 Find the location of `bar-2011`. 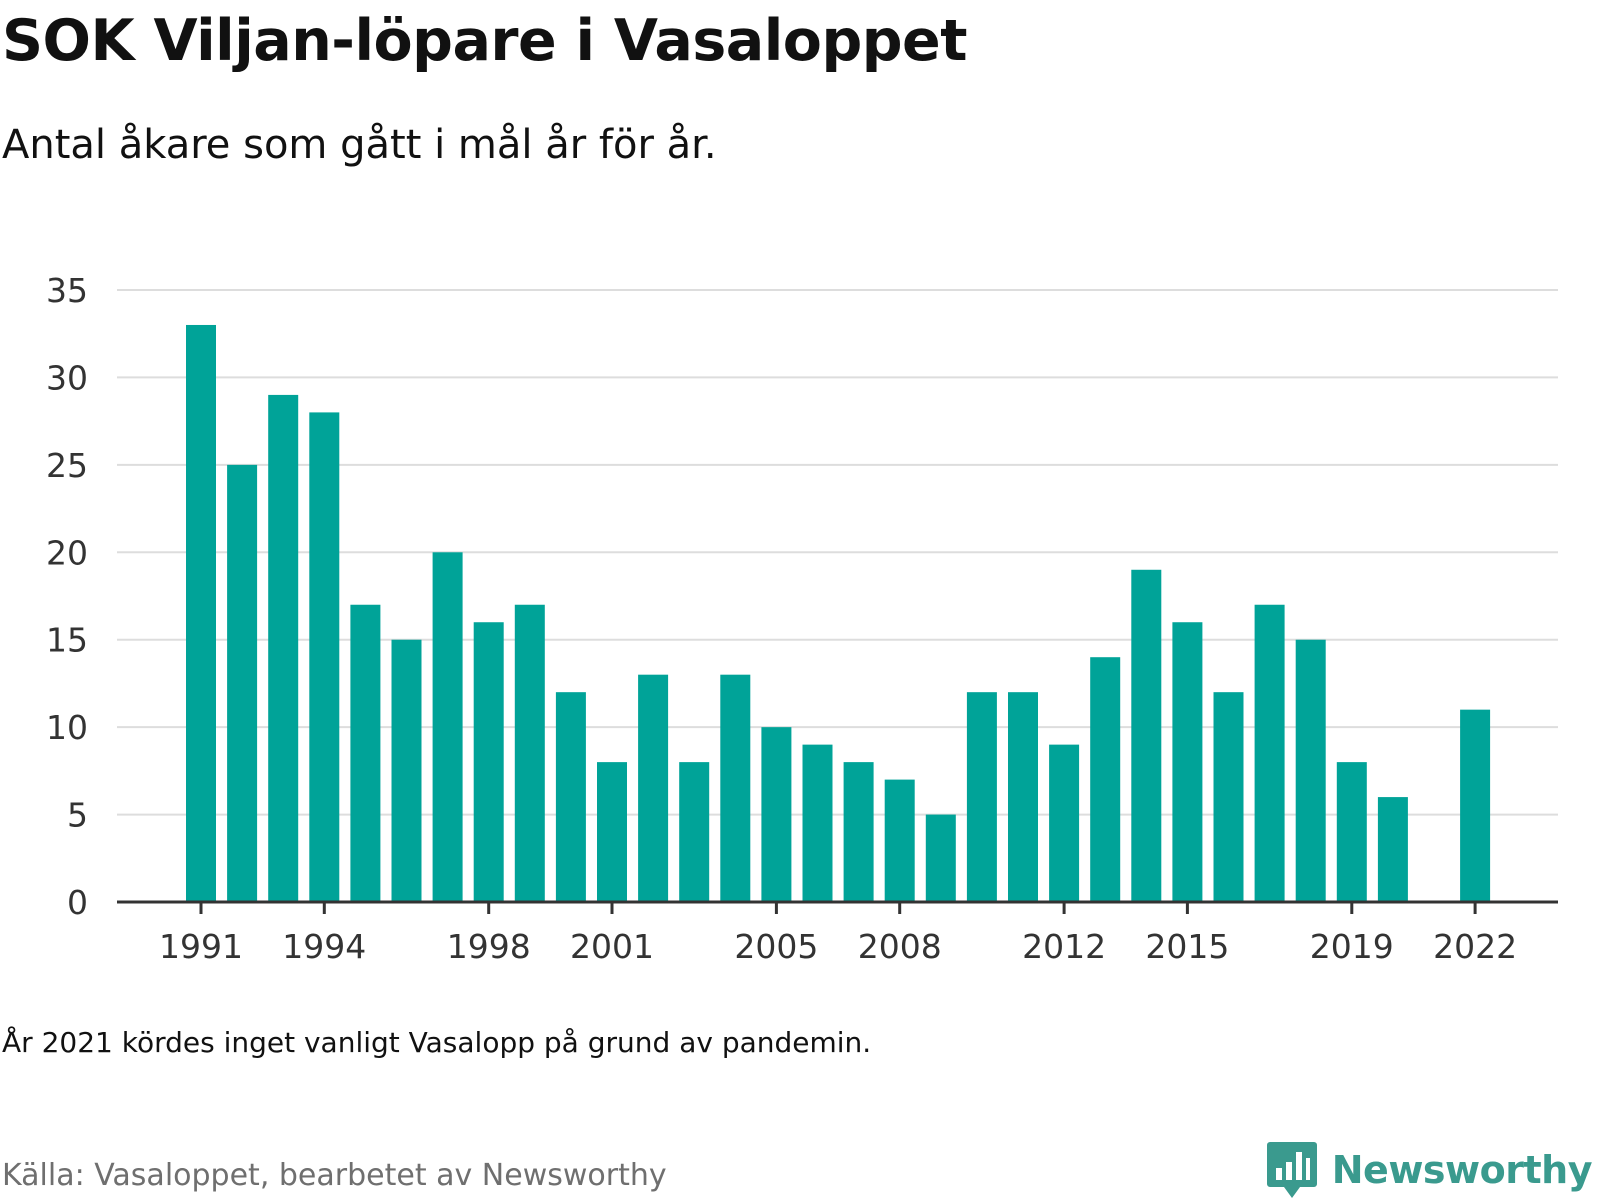

bar-2011 is located at coordinates (1023, 797).